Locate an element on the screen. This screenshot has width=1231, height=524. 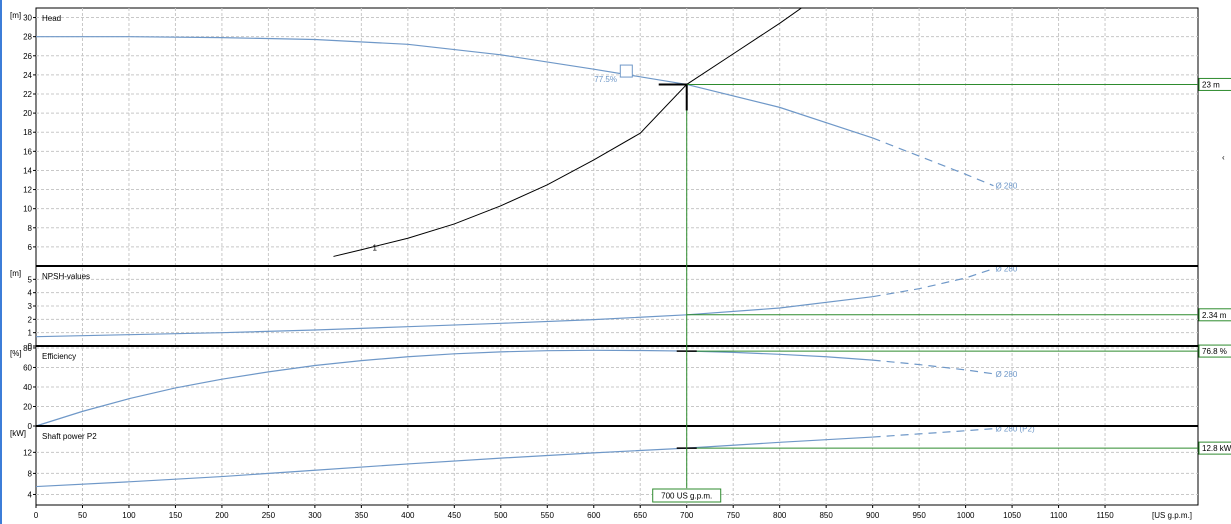
x-tick-label: 900 is located at coordinates (873, 515).